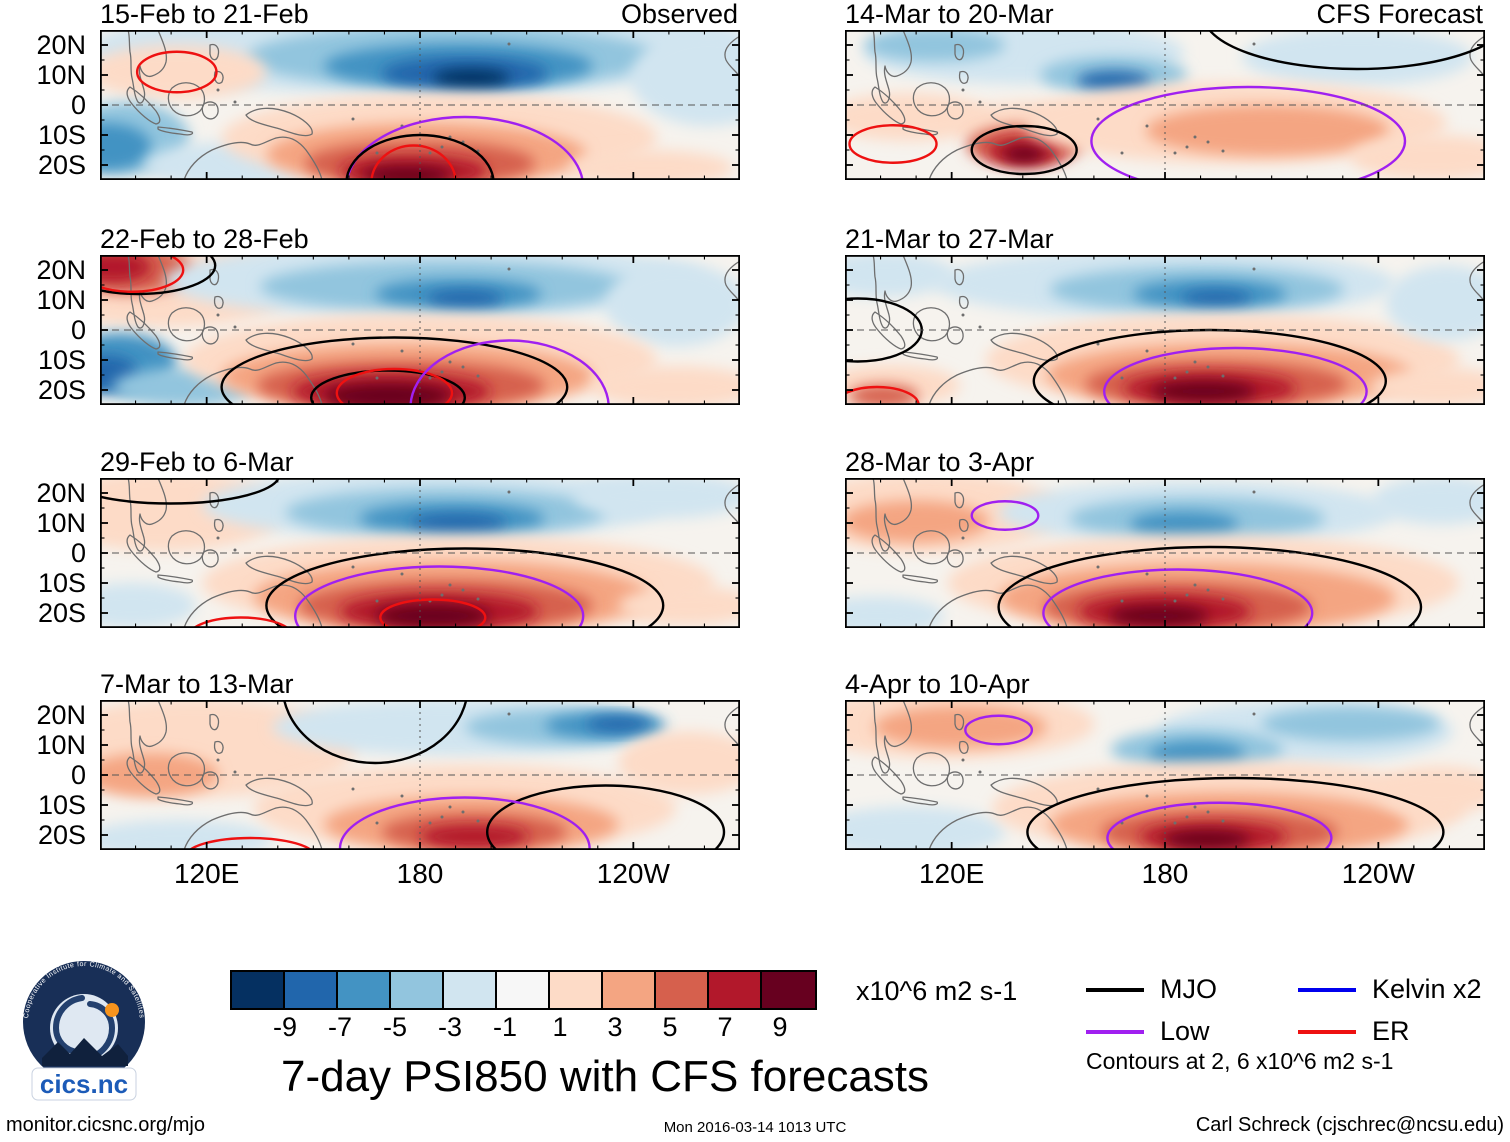 The width and height of the screenshot is (1510, 1142). What do you see at coordinates (949, 239) in the screenshot?
I see `panel-title: 21-Mar to 27-Mar` at bounding box center [949, 239].